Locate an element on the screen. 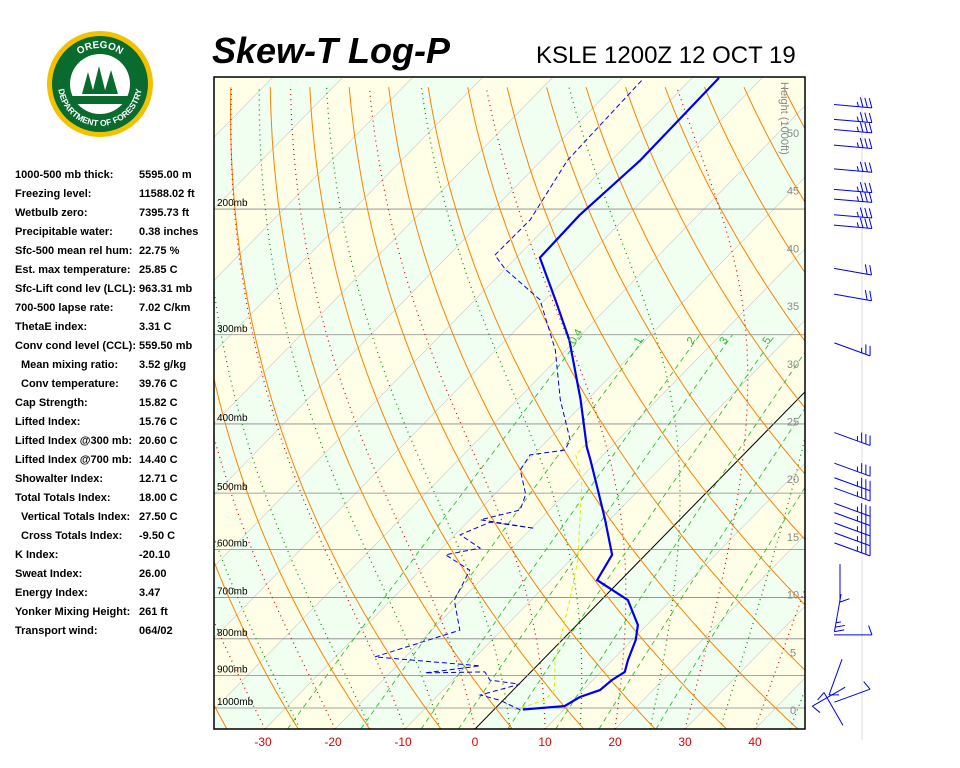  chart-title: Skew-T Log-P is located at coordinates (331, 50).